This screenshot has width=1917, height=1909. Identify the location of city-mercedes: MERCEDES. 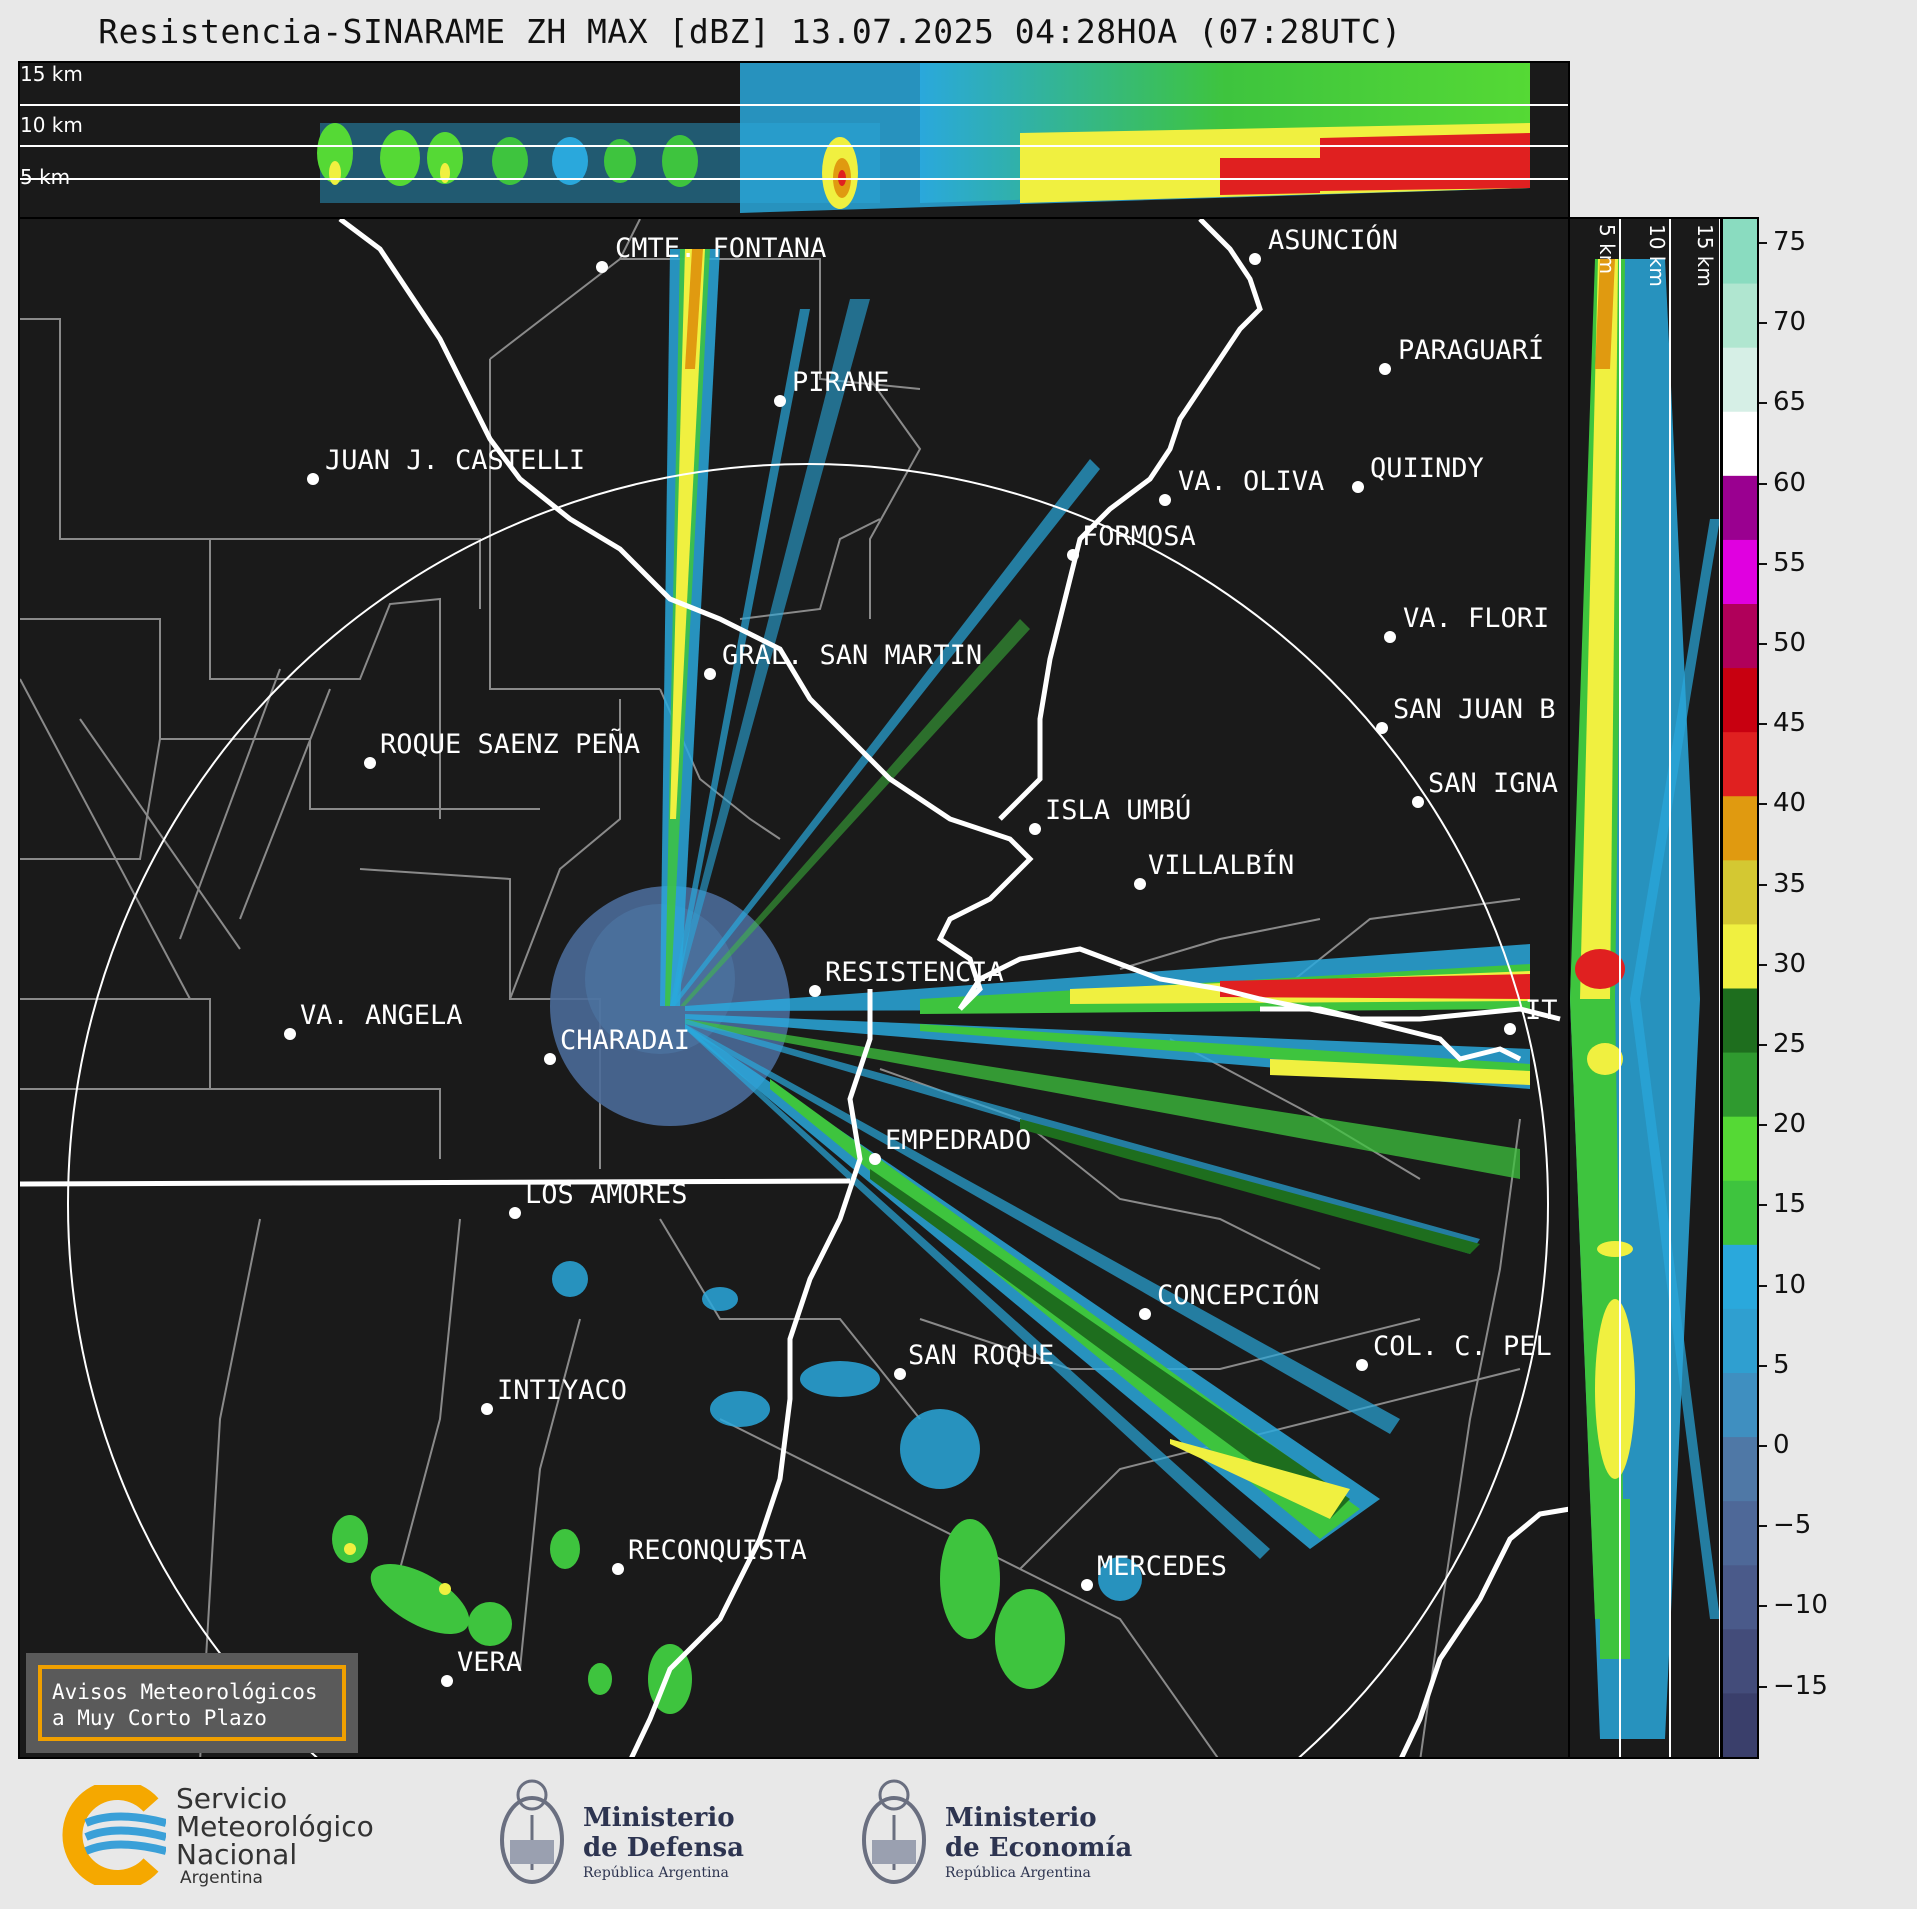
(1154, 1571).